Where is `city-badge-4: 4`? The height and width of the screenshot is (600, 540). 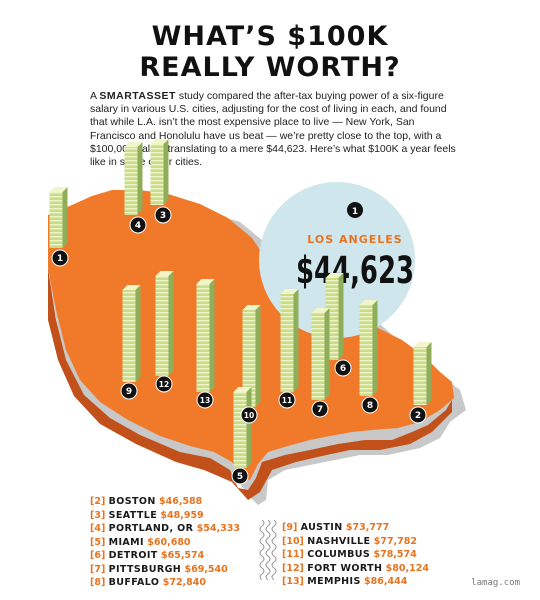
city-badge-4: 4 is located at coordinates (138, 225).